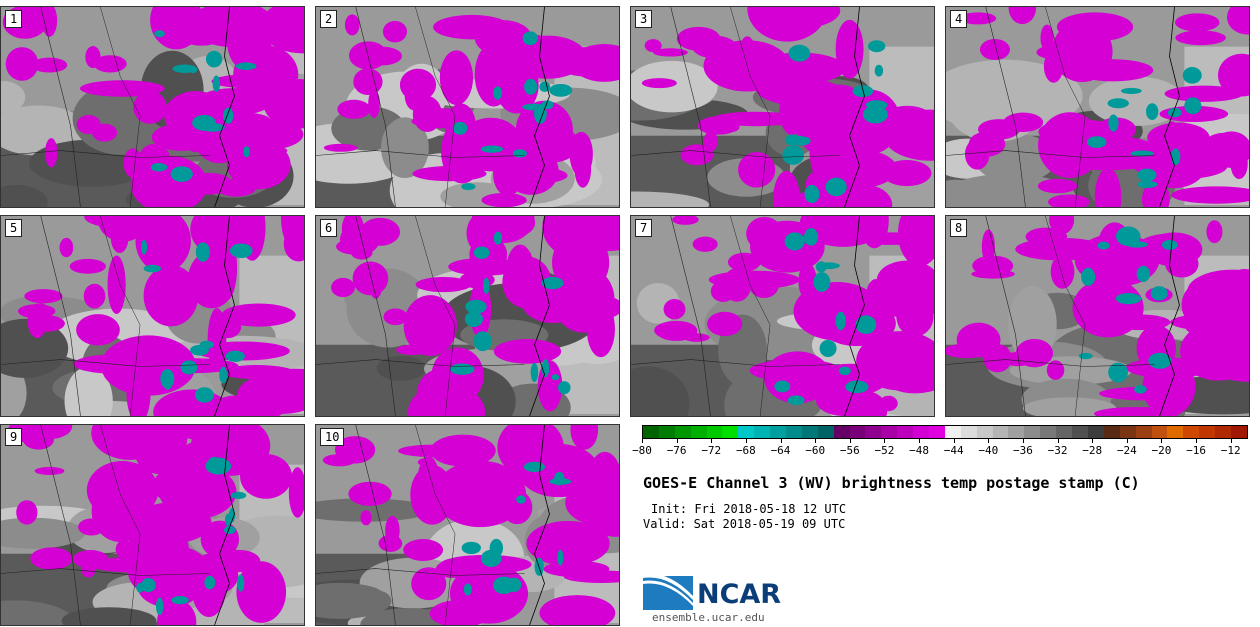 This screenshot has height=627, width=1260. What do you see at coordinates (668, 591) in the screenshot?
I see `ncar-logo-icon` at bounding box center [668, 591].